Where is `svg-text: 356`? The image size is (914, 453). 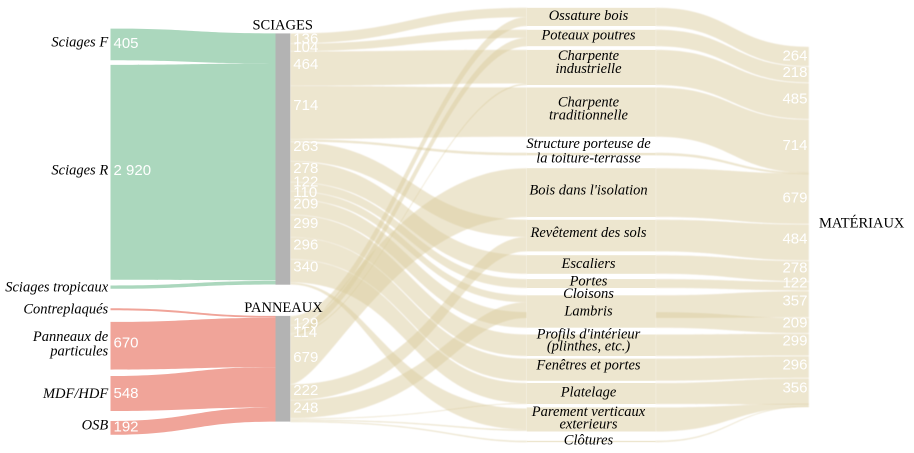 svg-text: 356 is located at coordinates (794, 388).